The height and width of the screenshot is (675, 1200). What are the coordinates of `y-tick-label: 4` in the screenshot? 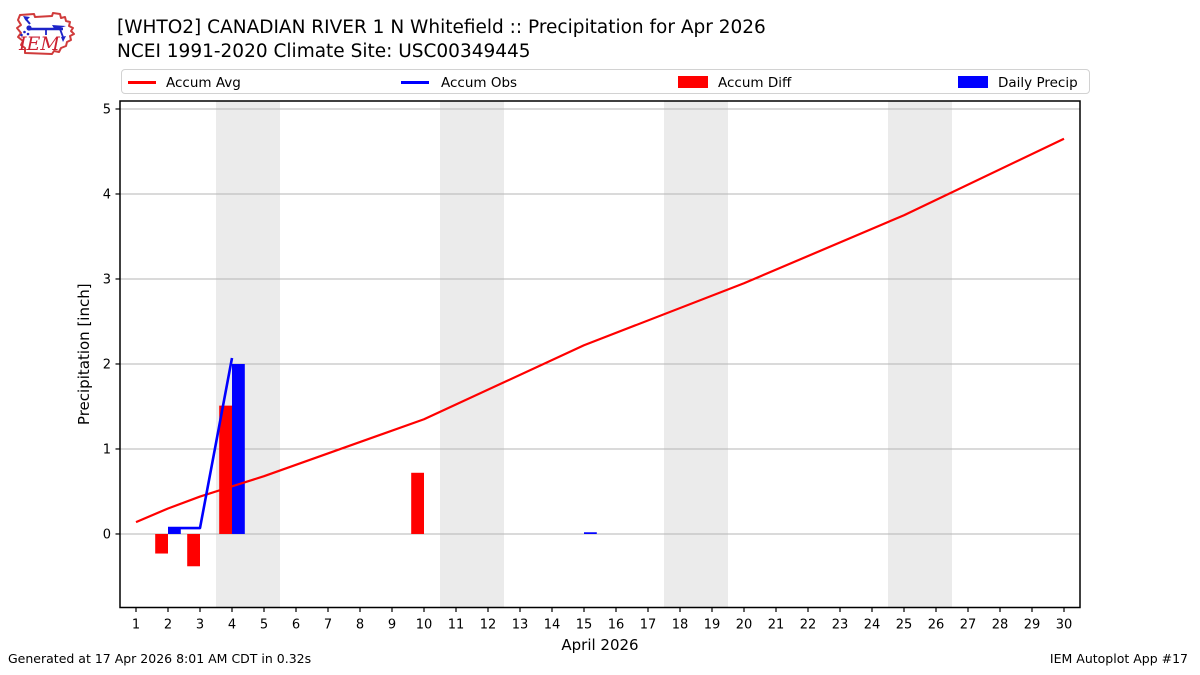 It's located at (107, 194).